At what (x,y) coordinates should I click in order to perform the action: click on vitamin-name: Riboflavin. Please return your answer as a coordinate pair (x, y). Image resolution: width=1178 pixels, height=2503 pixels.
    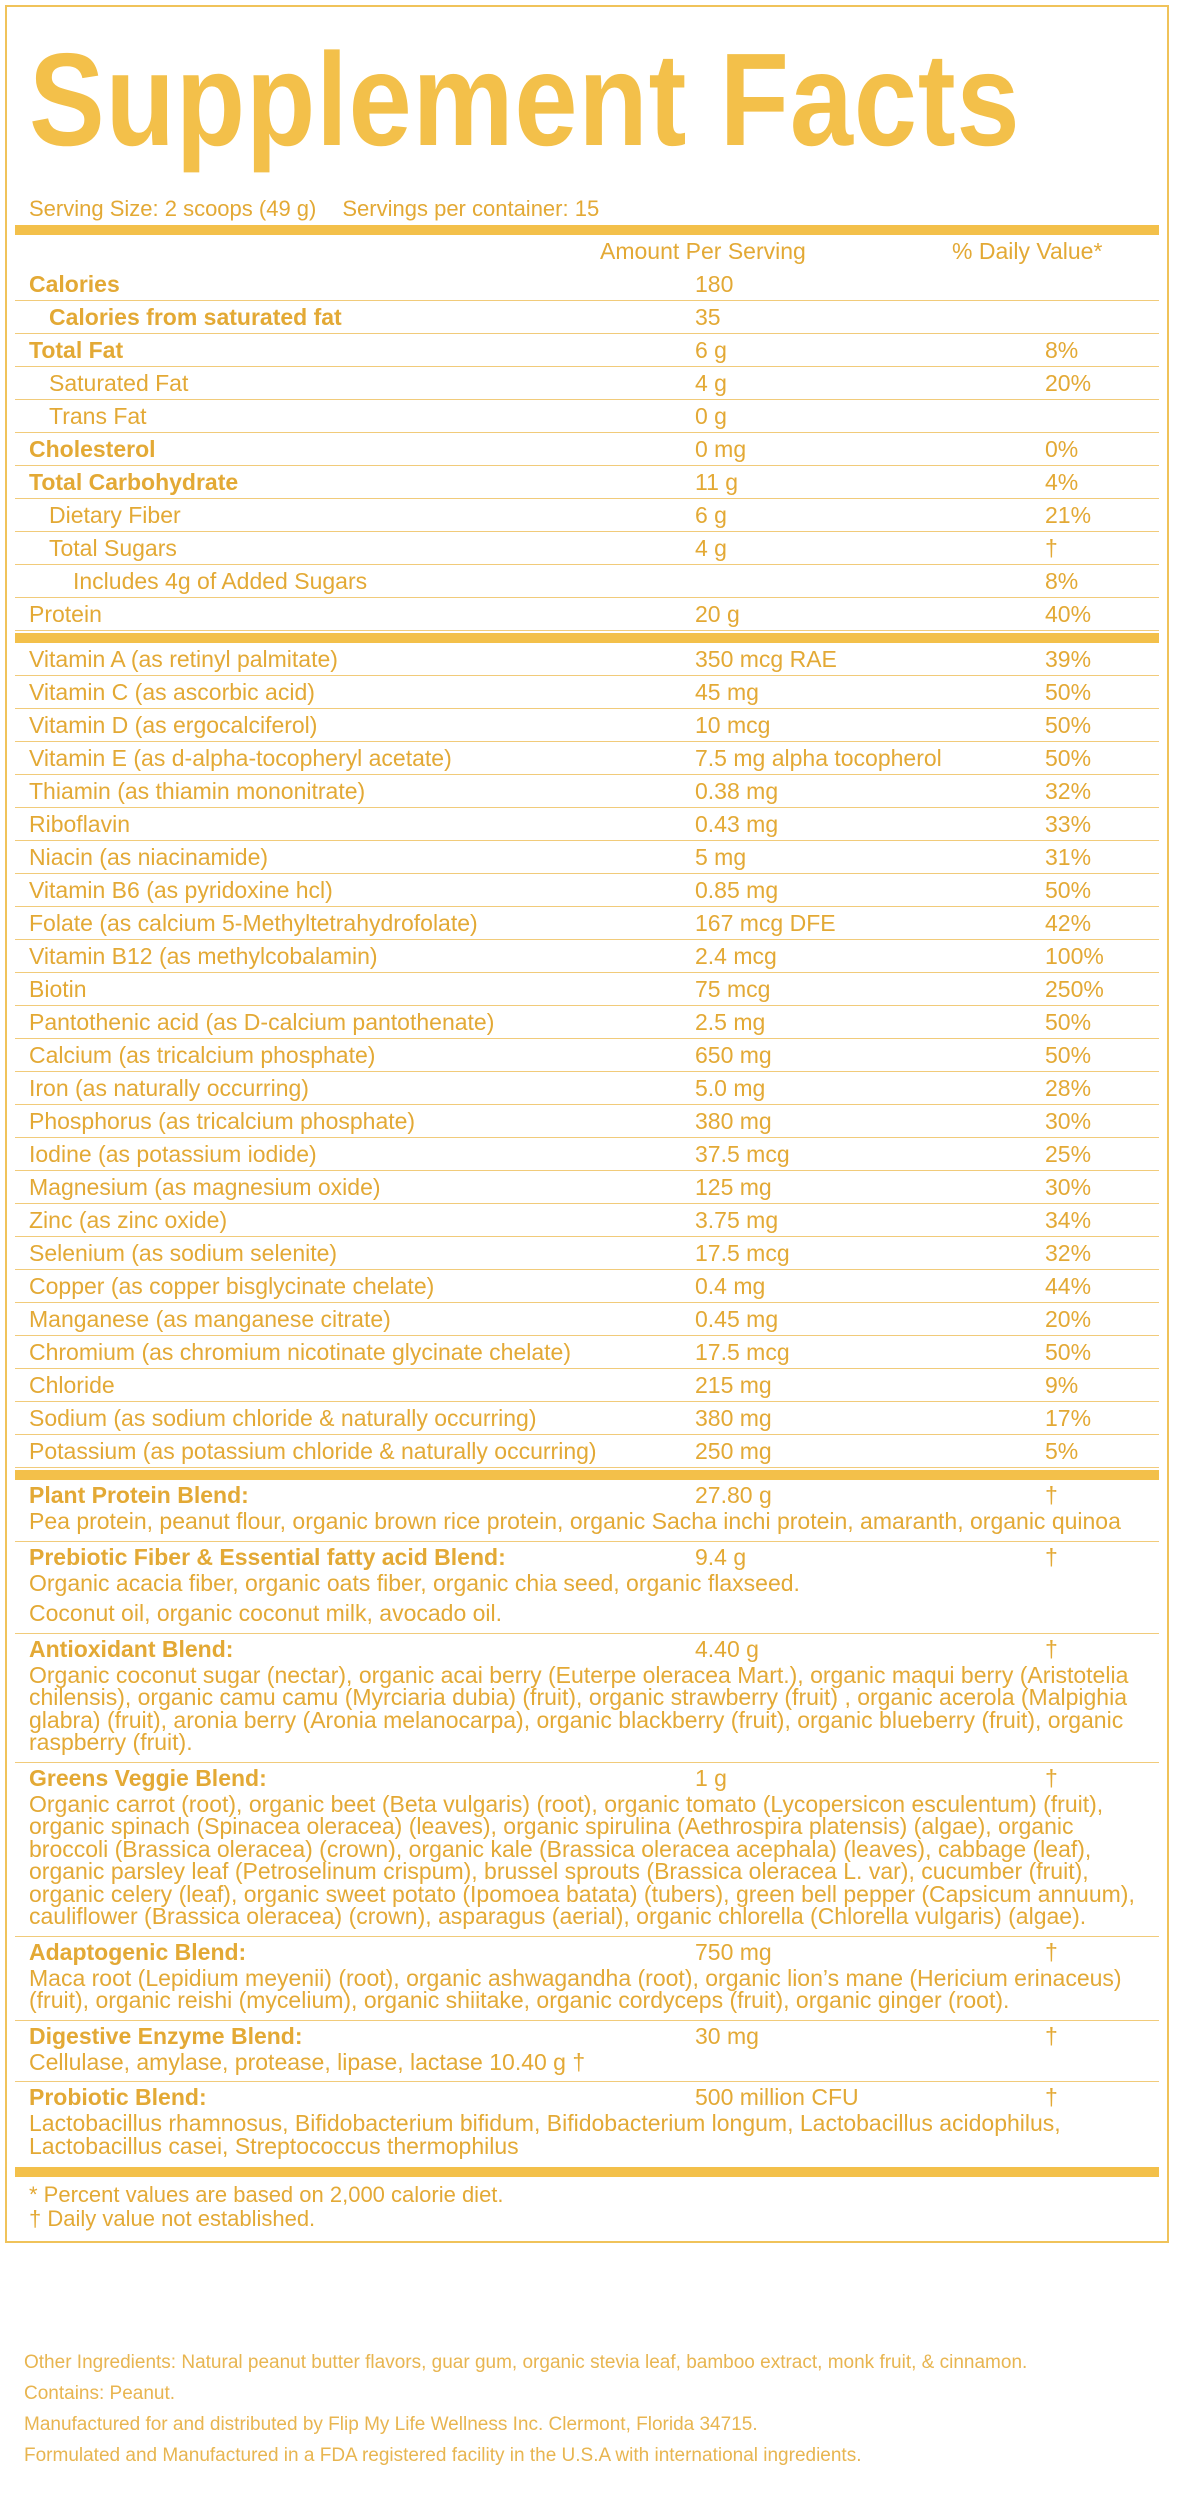
    Looking at the image, I should click on (79, 824).